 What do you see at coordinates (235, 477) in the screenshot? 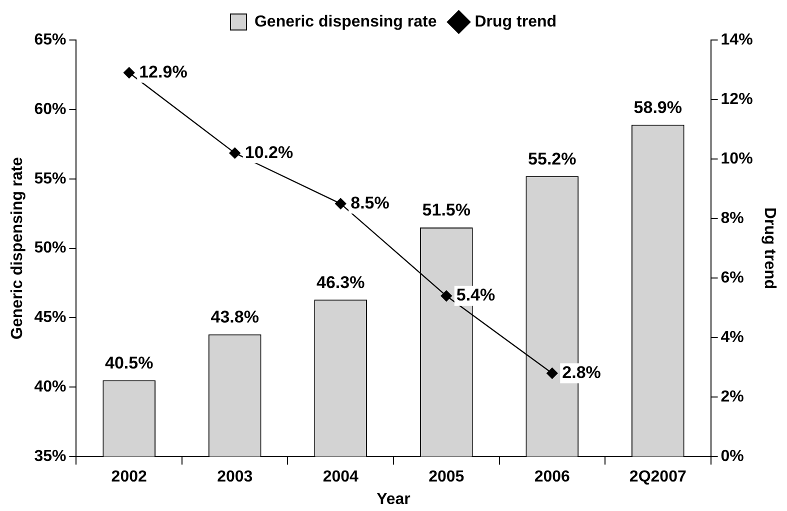
I see `x-tick-label: 2003` at bounding box center [235, 477].